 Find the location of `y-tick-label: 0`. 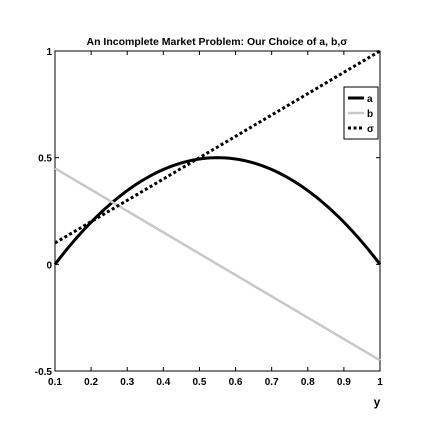

y-tick-label: 0 is located at coordinates (49, 265).